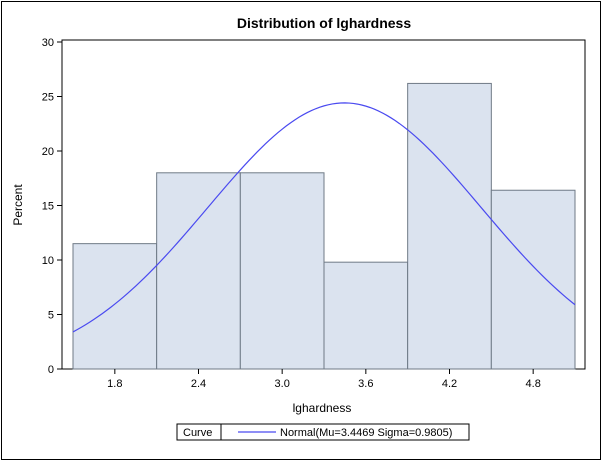 This screenshot has height=466, width=602. Describe the element at coordinates (51, 370) in the screenshot. I see `y-tick-label: 0` at that location.